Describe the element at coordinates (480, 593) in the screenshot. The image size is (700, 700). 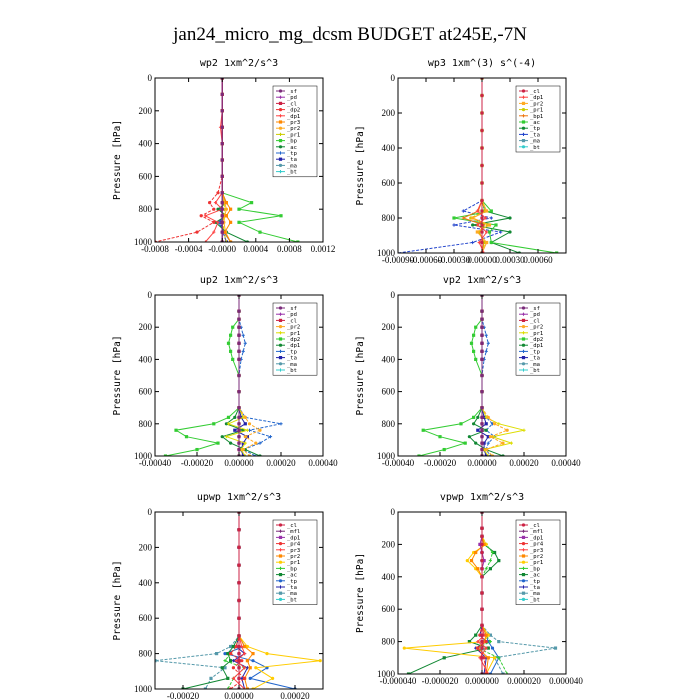
I see `series-group` at that location.